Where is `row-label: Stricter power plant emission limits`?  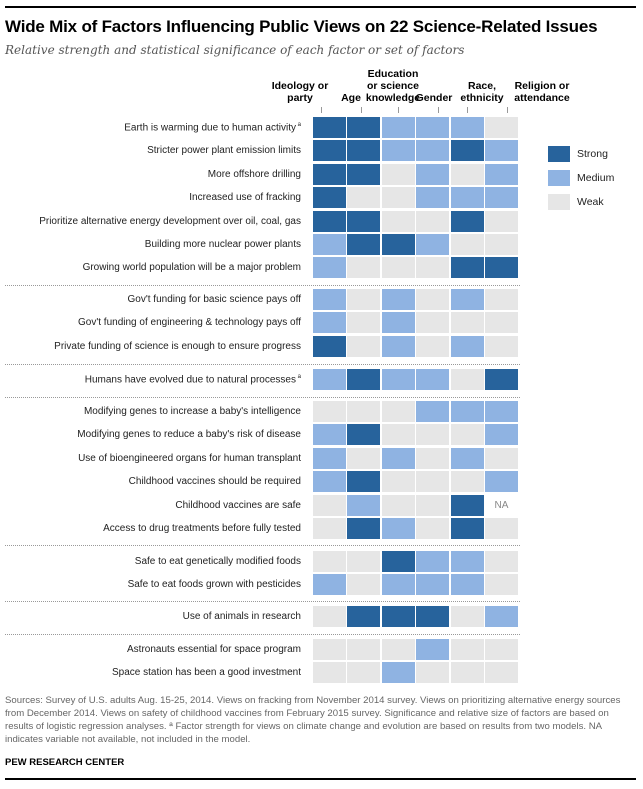 row-label: Stricter power plant emission limits is located at coordinates (224, 150).